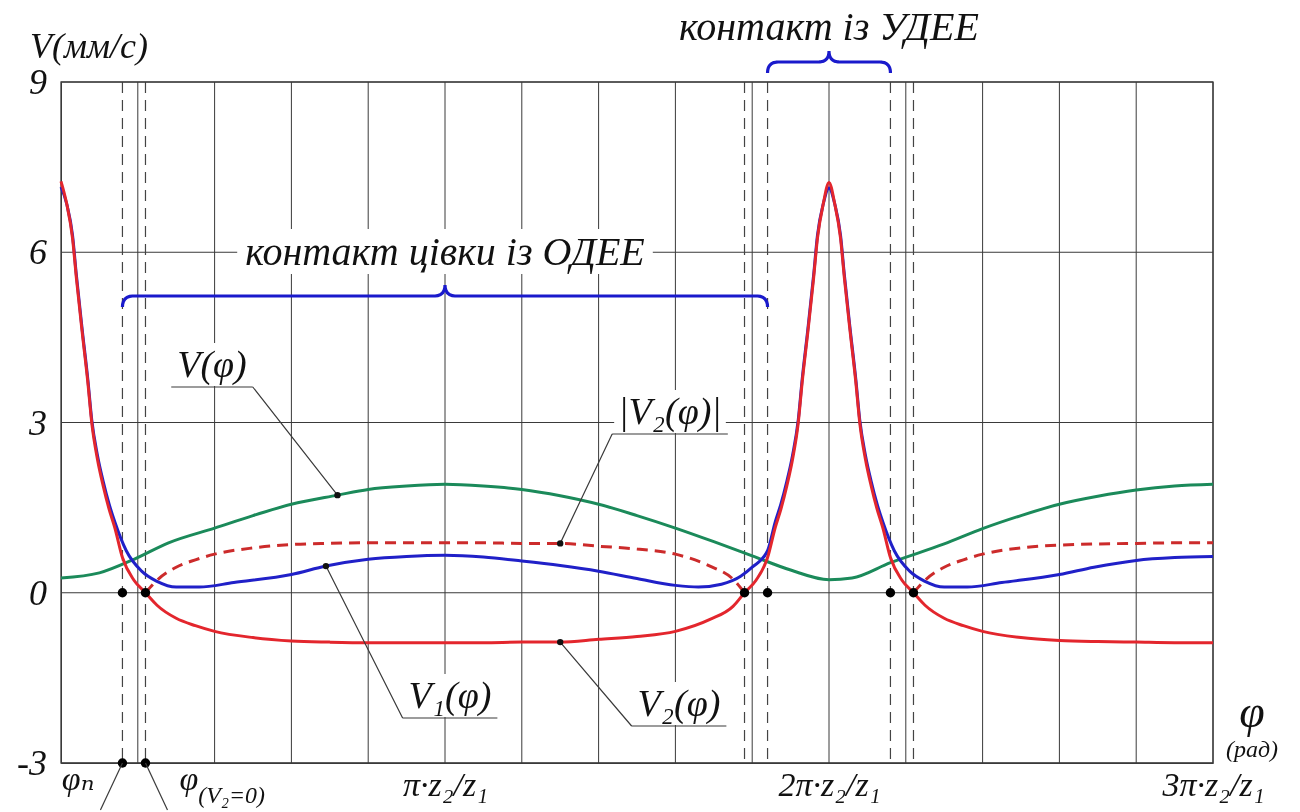 This screenshot has width=1300, height=812. Describe the element at coordinates (78, 778) in the screenshot. I see `ref-line-label: φₙ` at that location.